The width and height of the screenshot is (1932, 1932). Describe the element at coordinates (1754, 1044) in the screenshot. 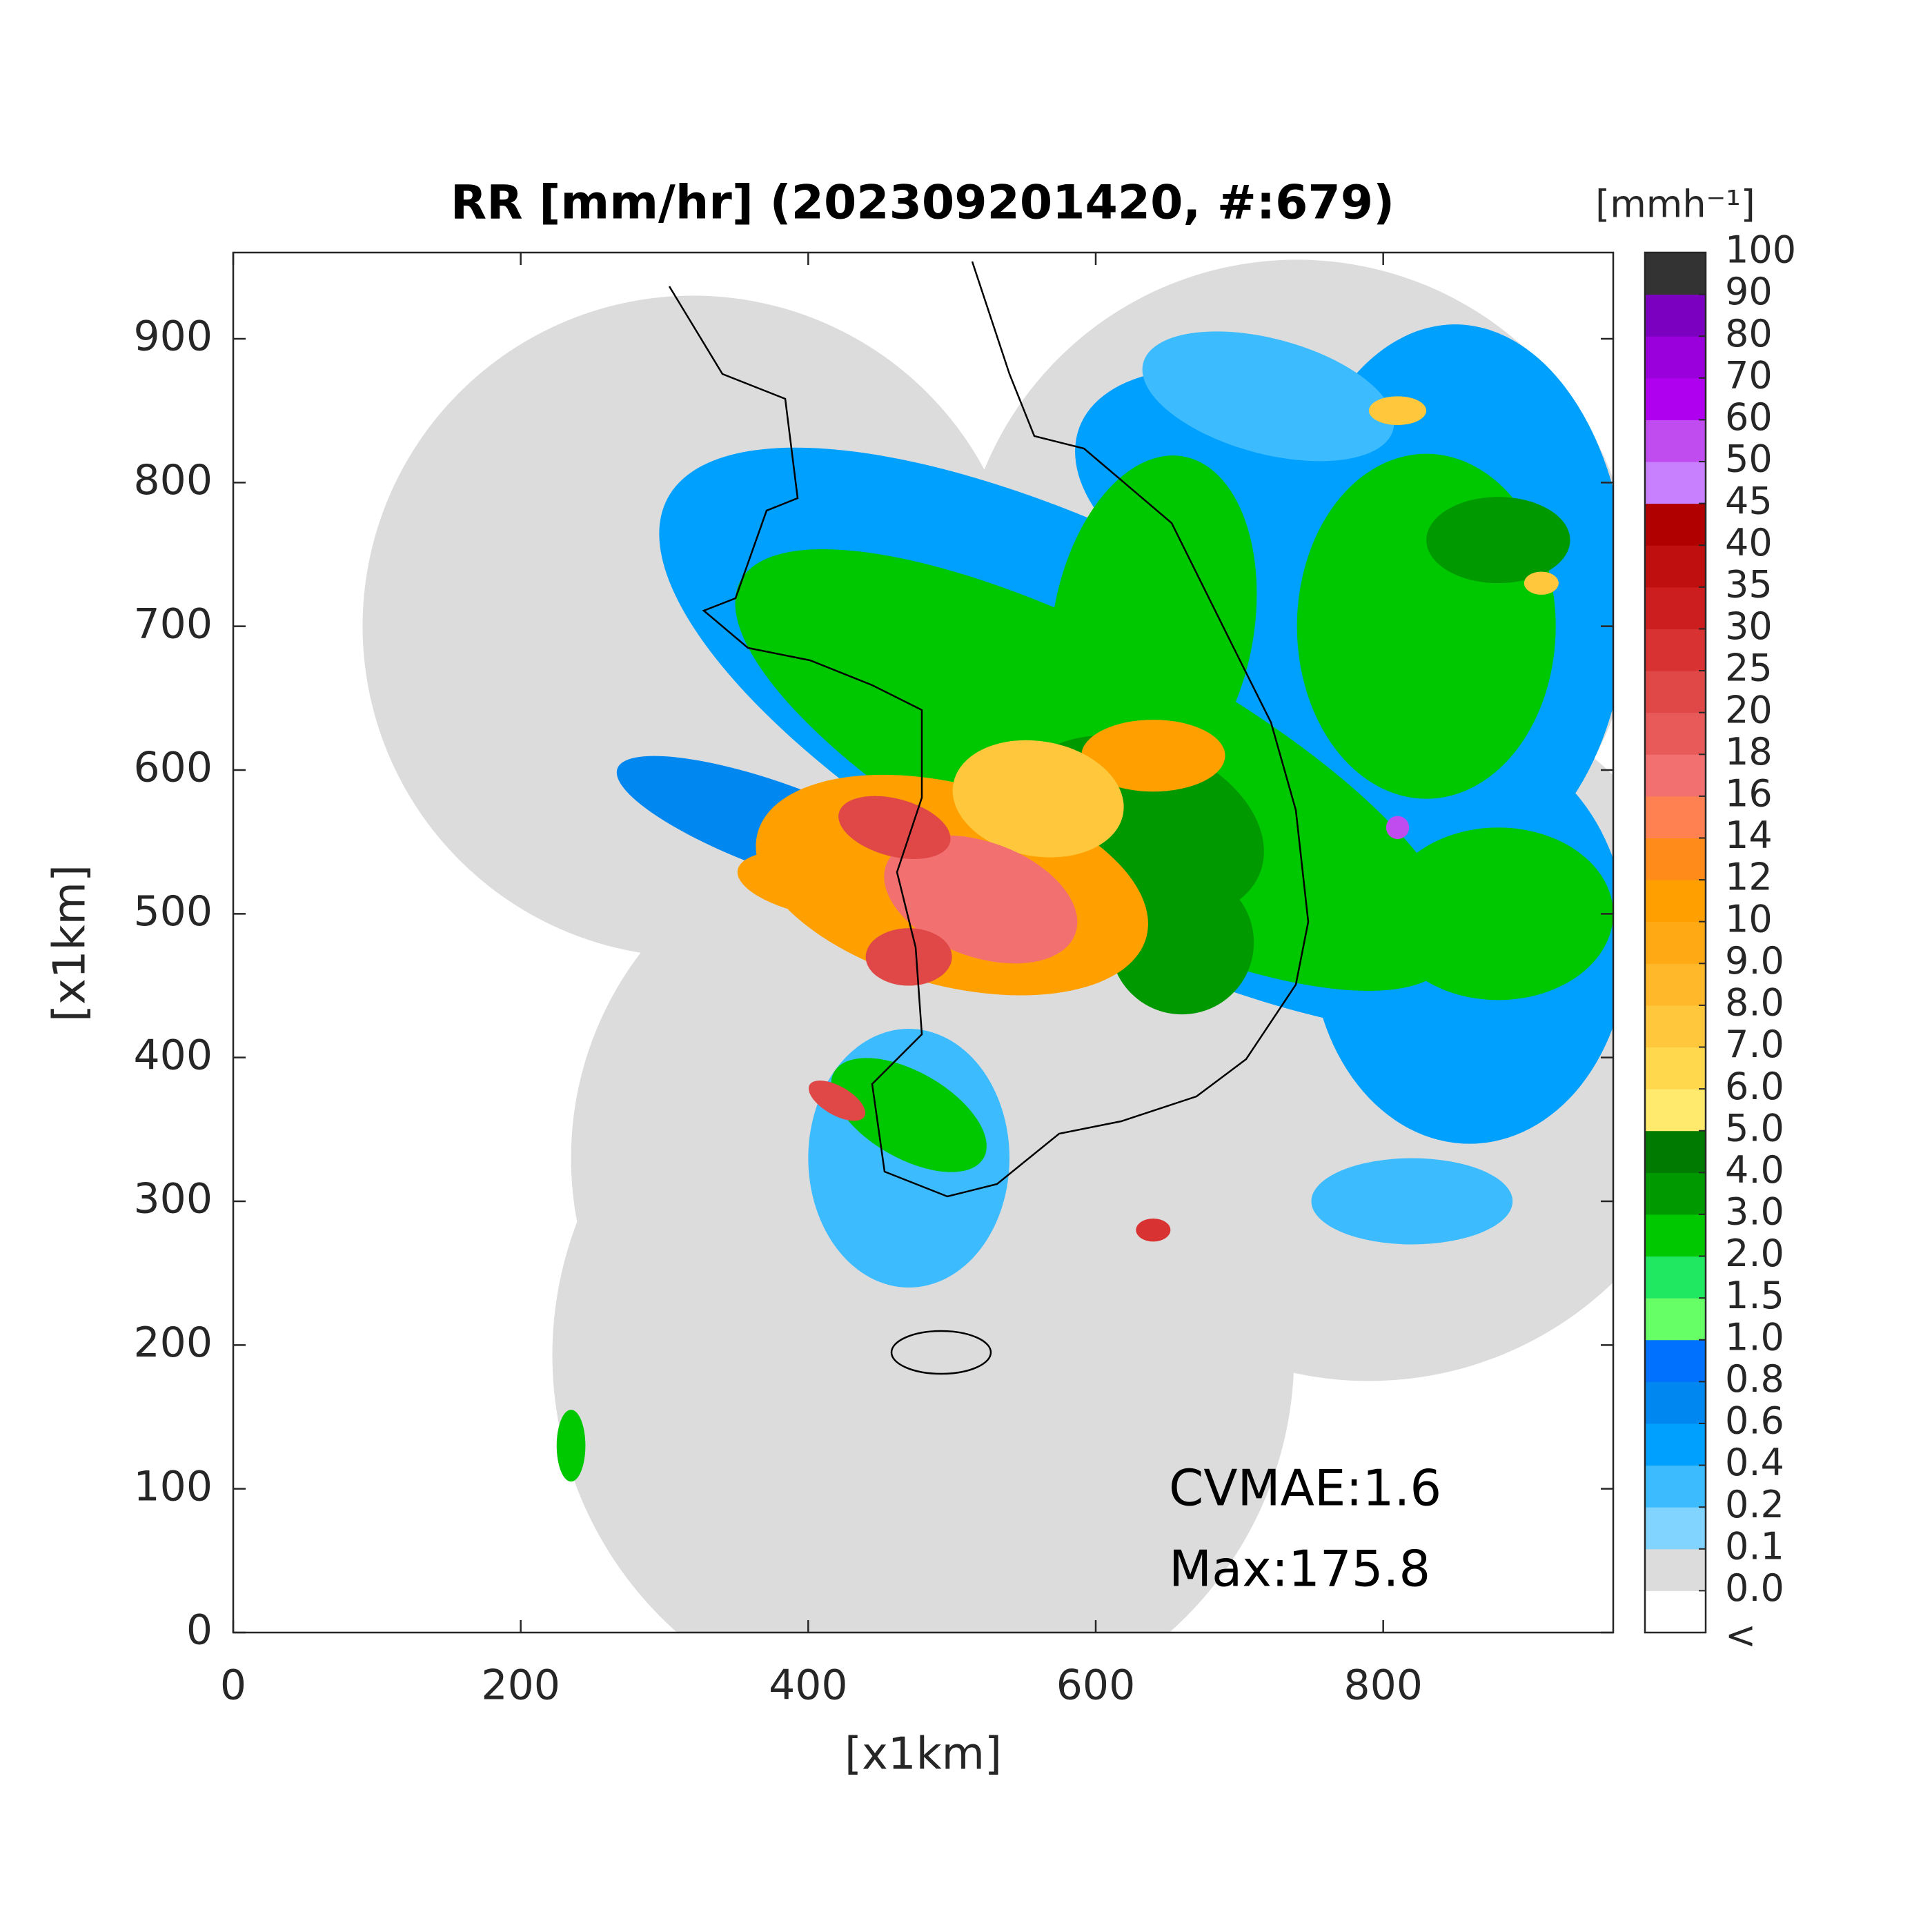

I see `colorbar-tick-label: 7.0` at that location.